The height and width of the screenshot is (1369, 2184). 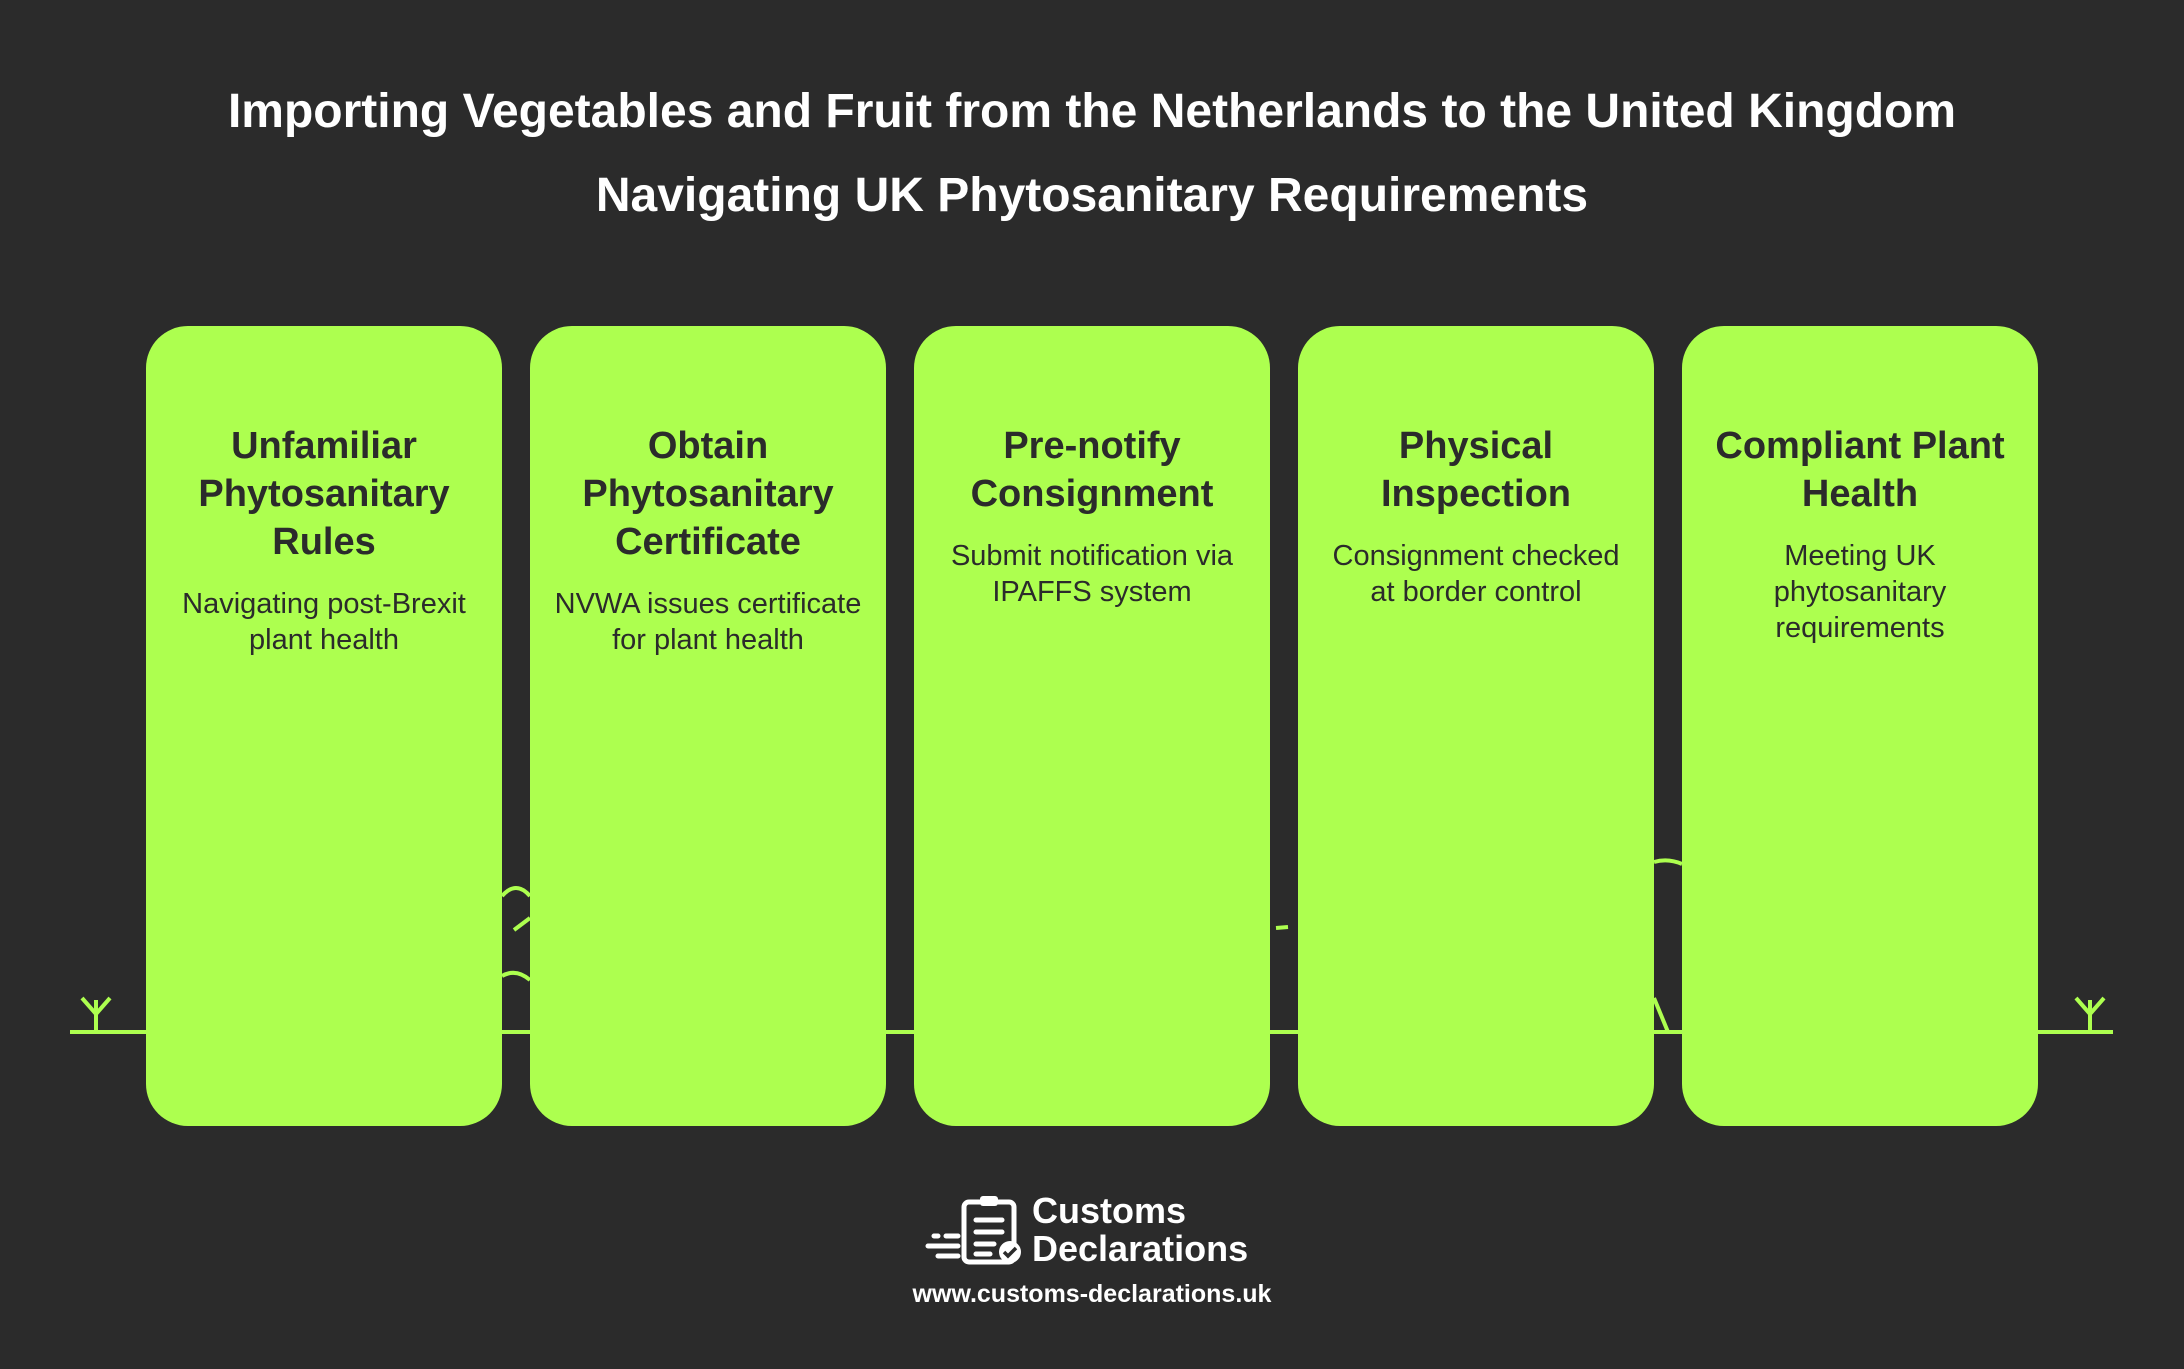 I want to click on step-title: Physical Inspection, so click(x=1476, y=470).